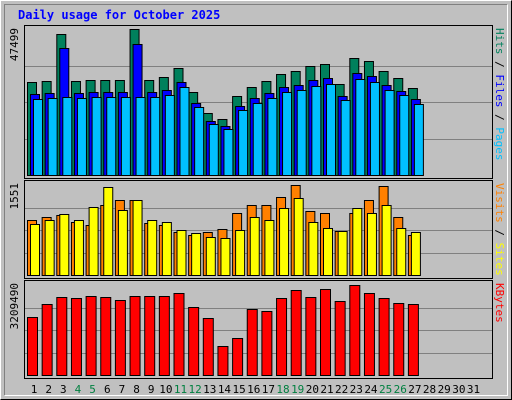  What do you see at coordinates (195, 389) in the screenshot?
I see `x-tick-label: 12` at bounding box center [195, 389].